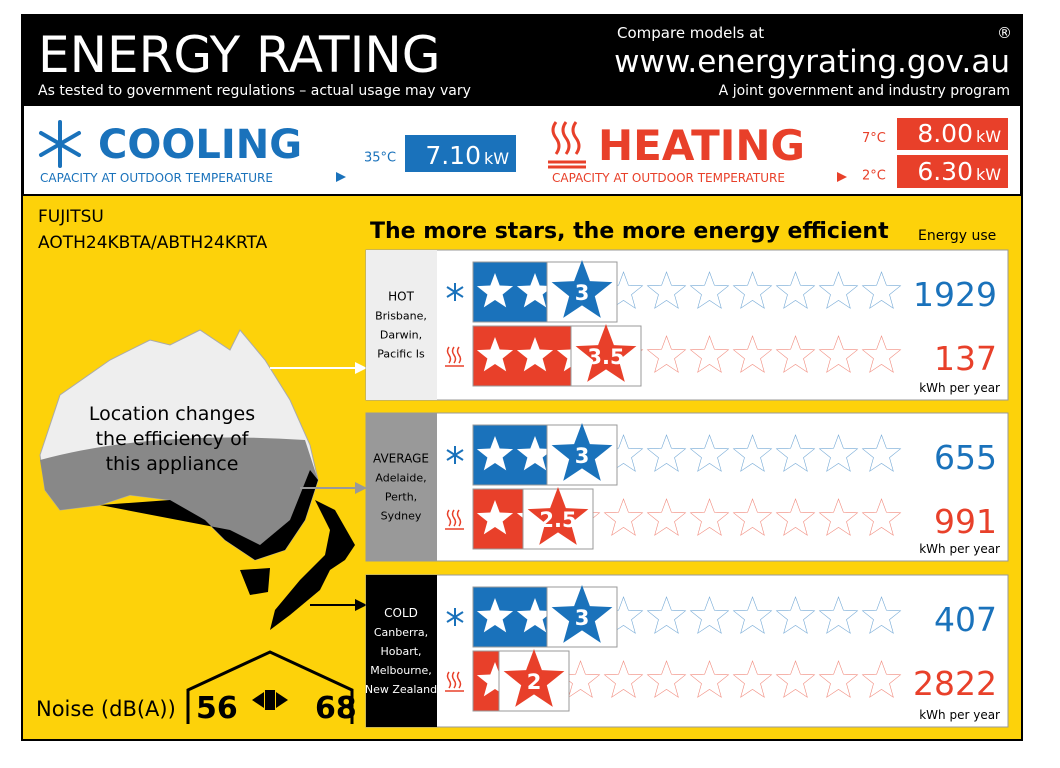  What do you see at coordinates (965, 457) in the screenshot?
I see `energy-use: 655` at bounding box center [965, 457].